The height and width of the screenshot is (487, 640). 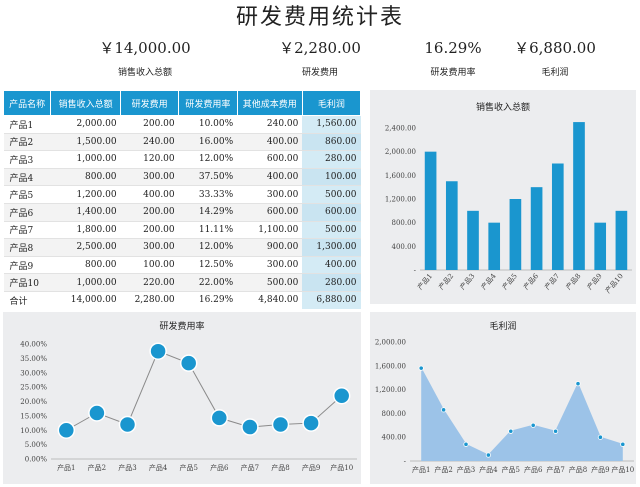 What do you see at coordinates (405, 462) in the screenshot?
I see `y-tick-label: -` at bounding box center [405, 462].